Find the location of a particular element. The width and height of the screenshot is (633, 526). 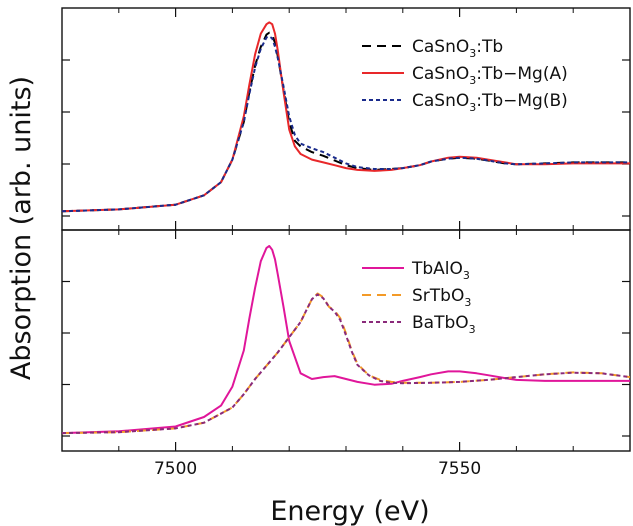

y-axis-title: Absorption (arb. units) is located at coordinates (21, 228).